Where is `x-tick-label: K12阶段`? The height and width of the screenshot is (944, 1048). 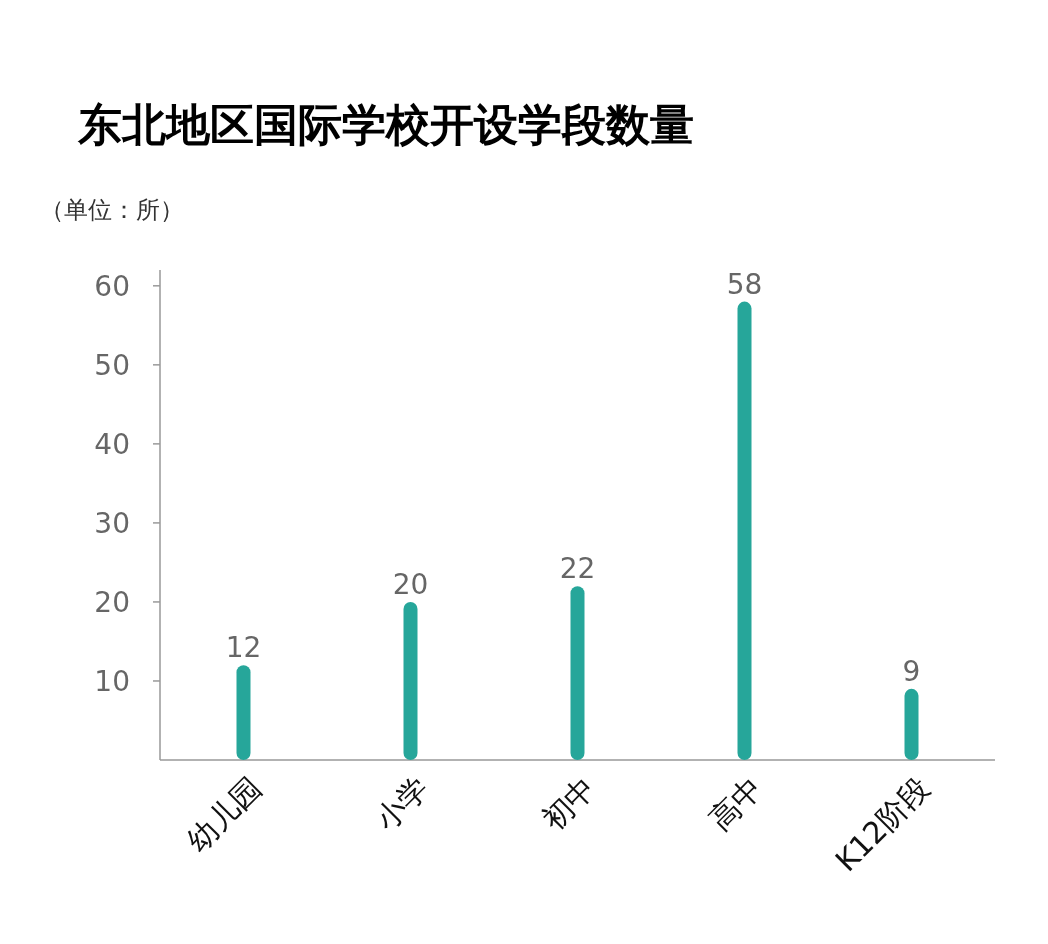 x-tick-label: K12阶段 is located at coordinates (882, 824).